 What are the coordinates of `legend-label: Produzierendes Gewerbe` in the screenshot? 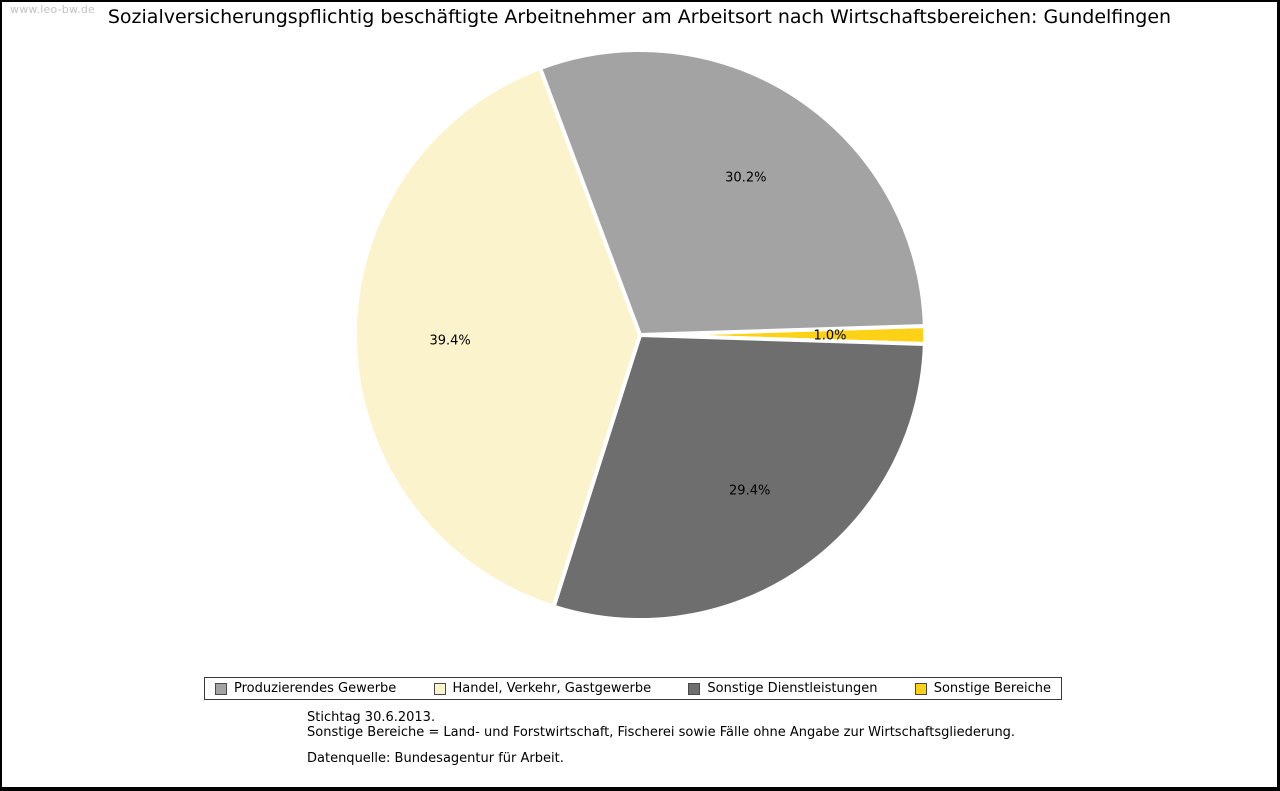 It's located at (315, 688).